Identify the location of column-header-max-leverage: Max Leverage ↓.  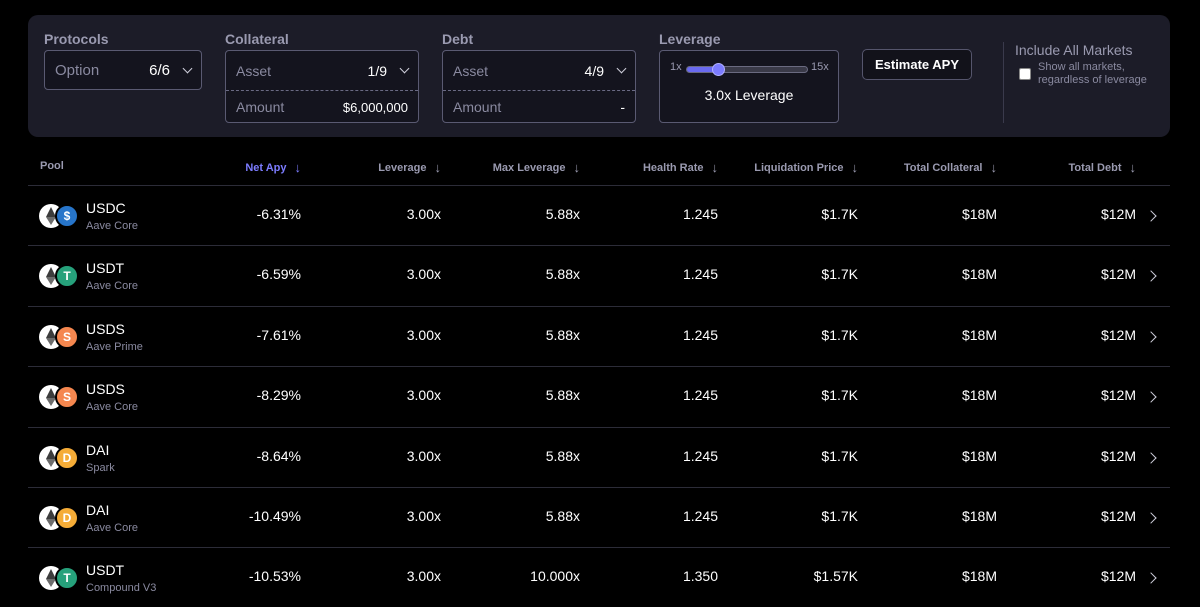
(536, 167).